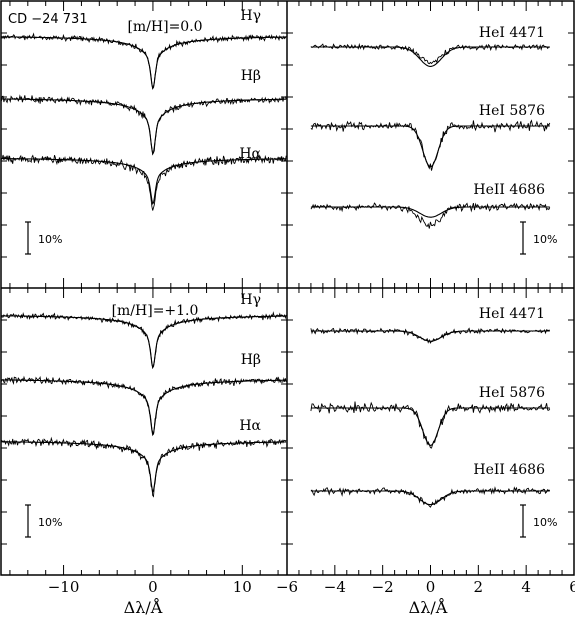  I want to click on x-tick-label-right: −4, so click(335, 587).